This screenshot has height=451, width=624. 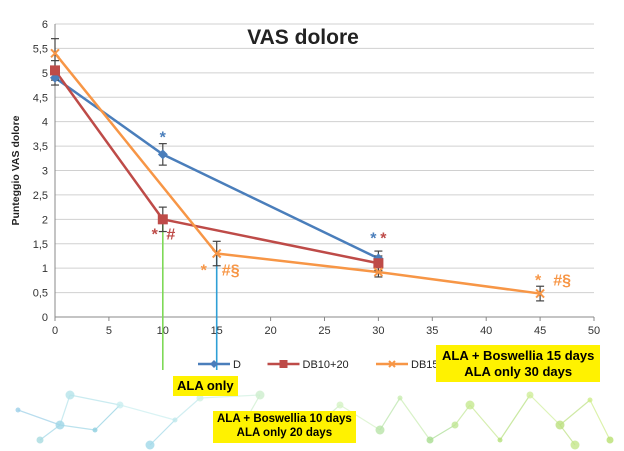 I want to click on x-tick-label: 45, so click(x=540, y=331).